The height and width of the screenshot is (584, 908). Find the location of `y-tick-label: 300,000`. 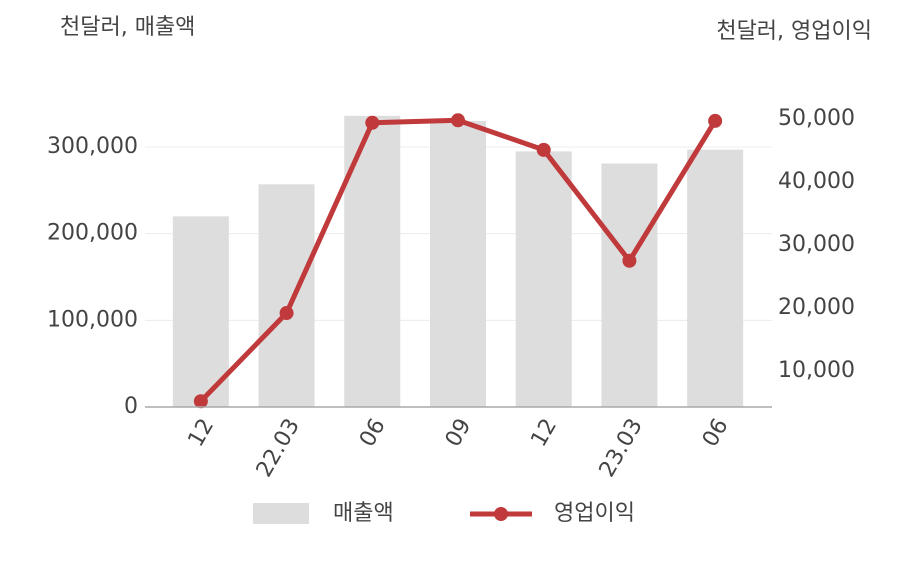

y-tick-label: 300,000 is located at coordinates (92, 146).